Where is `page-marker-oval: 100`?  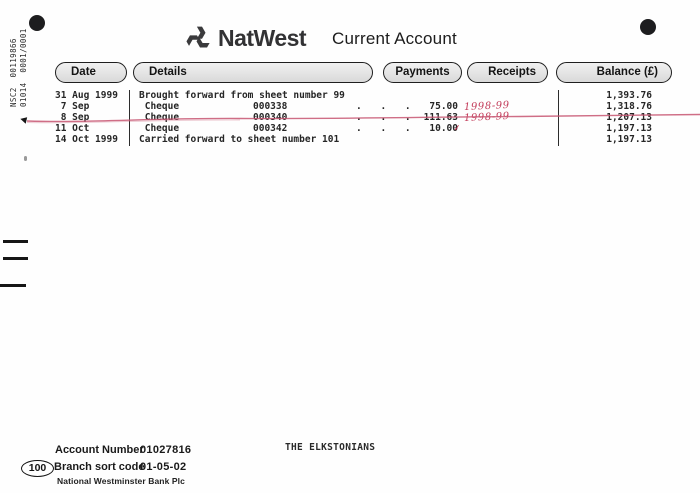
page-marker-oval: 100 is located at coordinates (37, 468).